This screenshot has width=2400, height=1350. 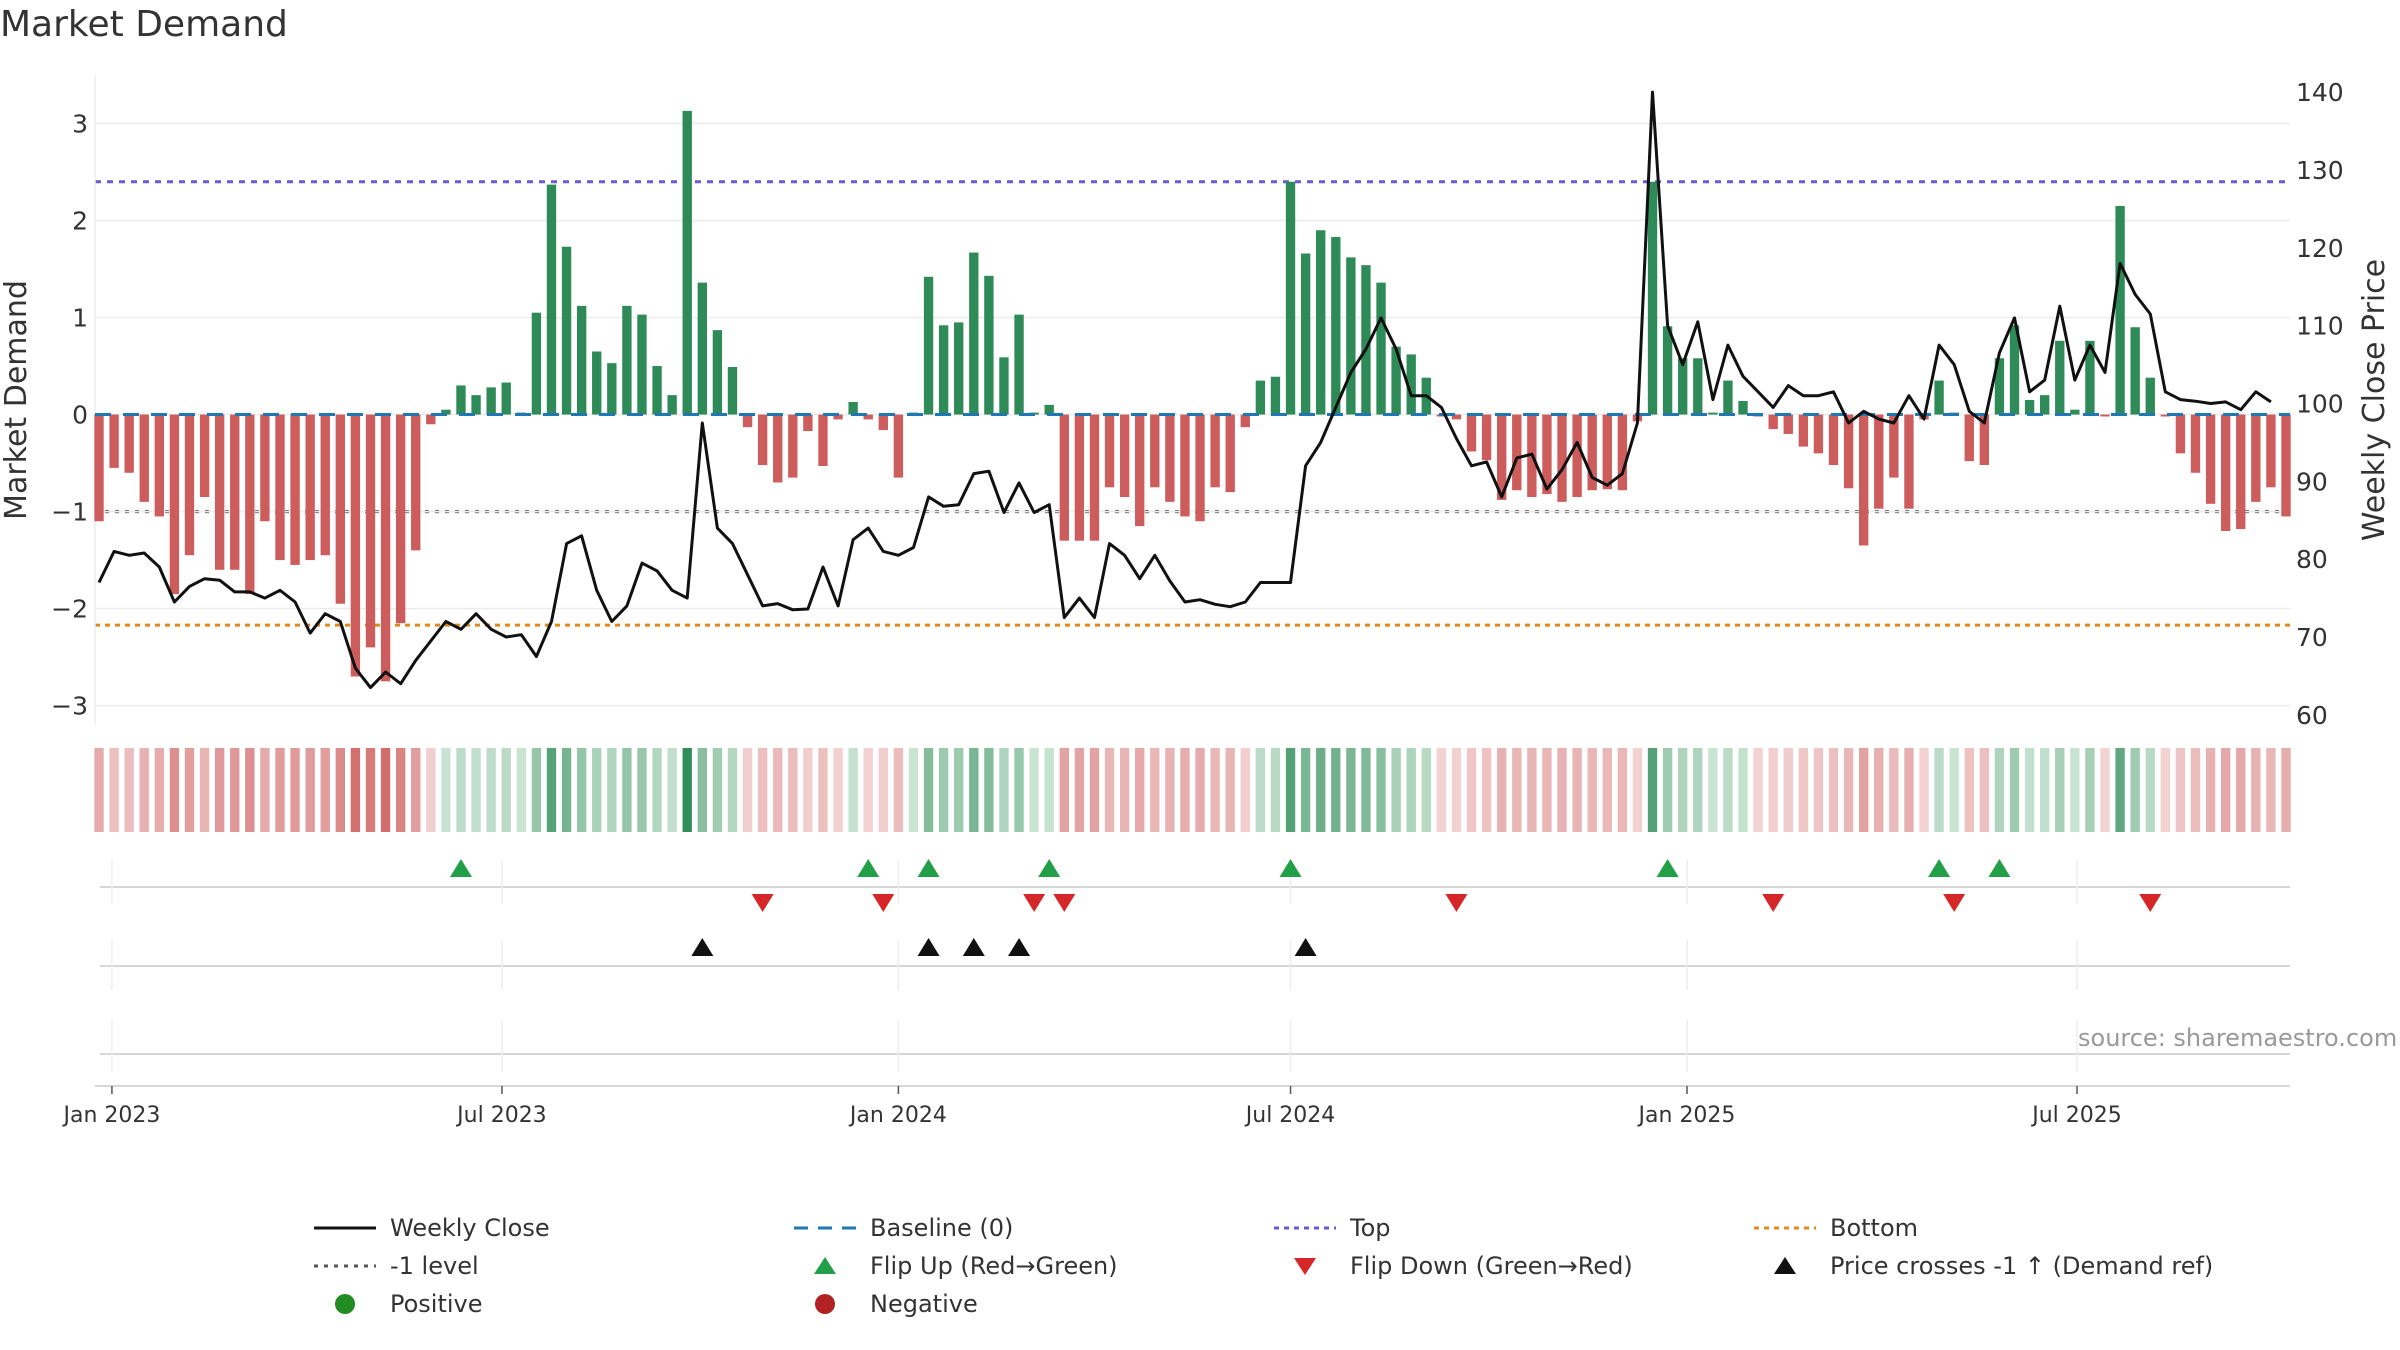 I want to click on source-credit: source: sharemaestro.com, so click(x=2238, y=1038).